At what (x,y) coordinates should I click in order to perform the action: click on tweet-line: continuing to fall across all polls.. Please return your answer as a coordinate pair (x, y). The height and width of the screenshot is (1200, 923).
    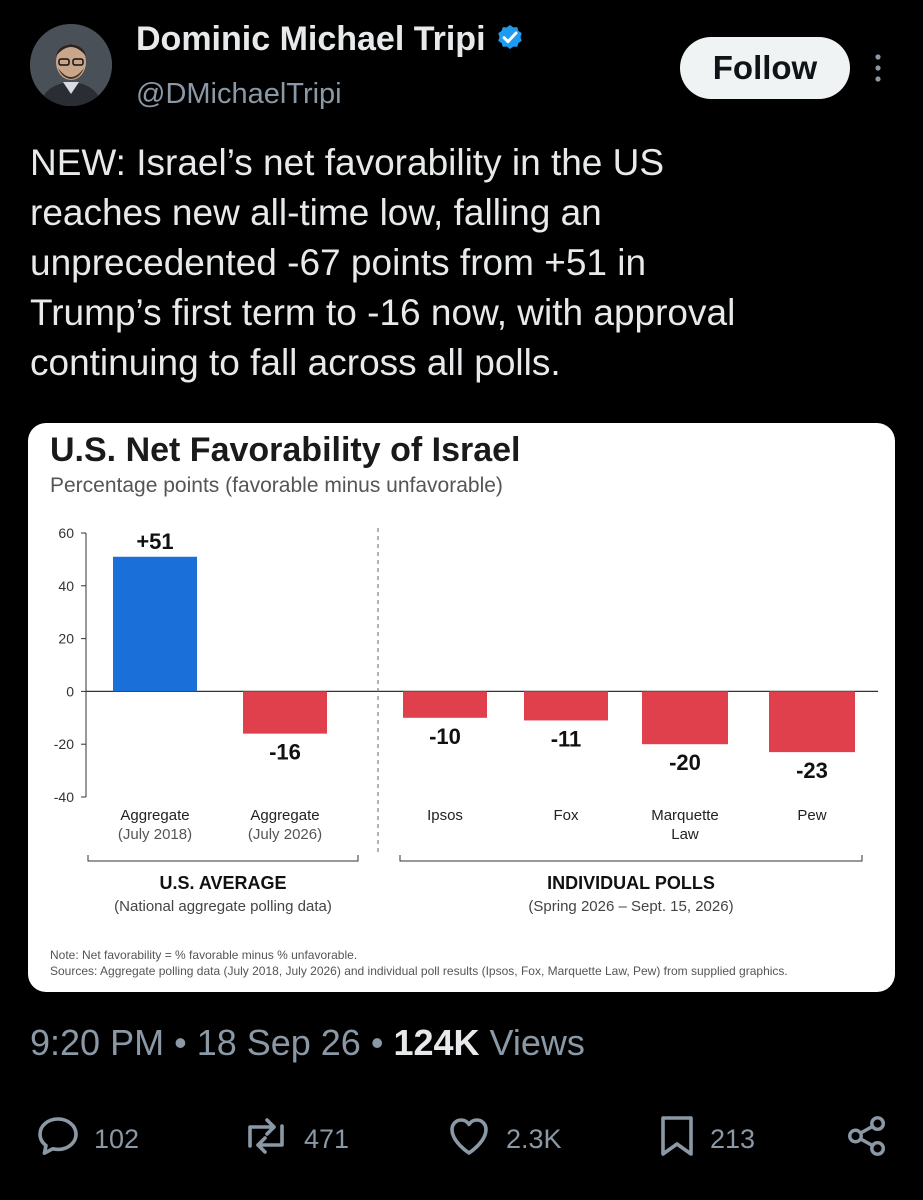
    Looking at the image, I should click on (295, 362).